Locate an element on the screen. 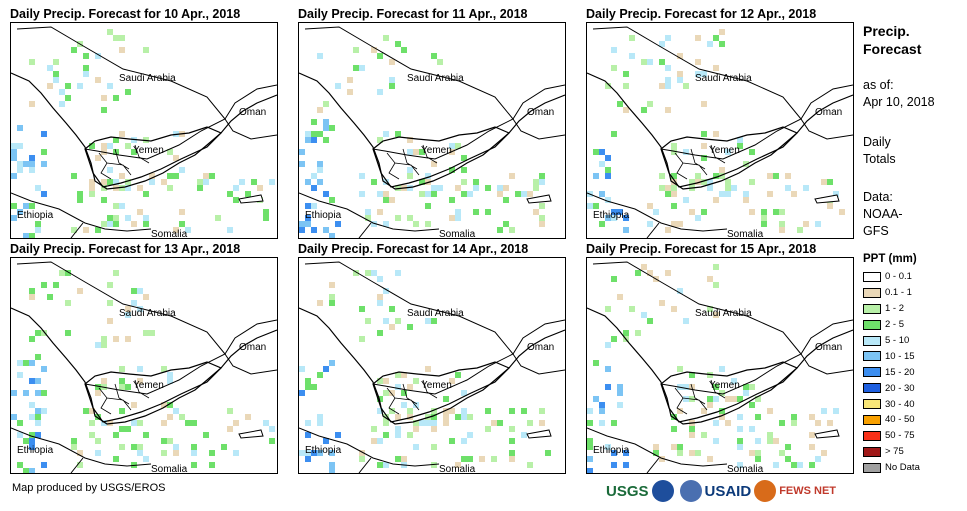  label-somalia: Somalia is located at coordinates (745, 469).